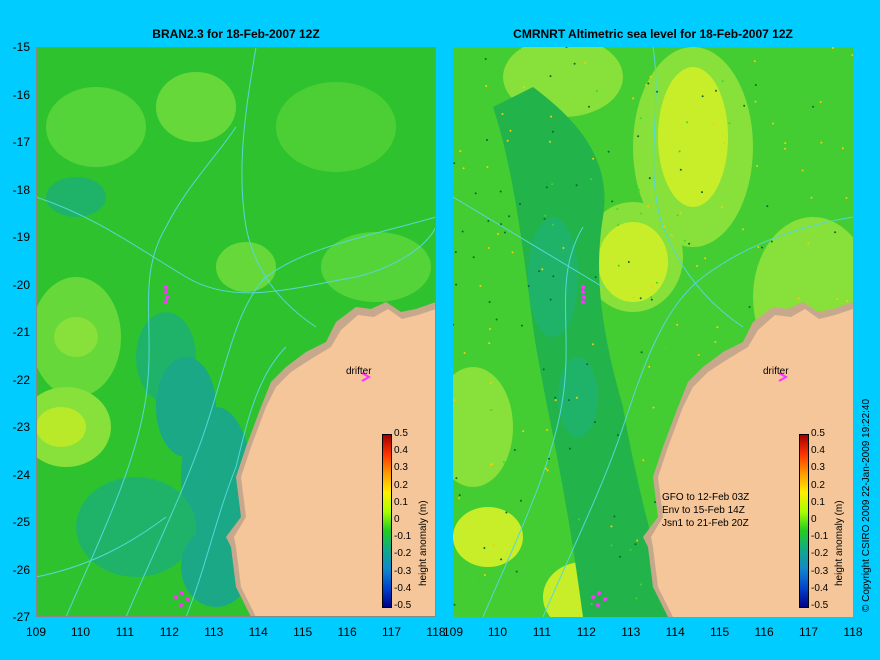 This screenshot has height=660, width=880. What do you see at coordinates (169, 632) in the screenshot?
I see `x-tick-label: 112` at bounding box center [169, 632].